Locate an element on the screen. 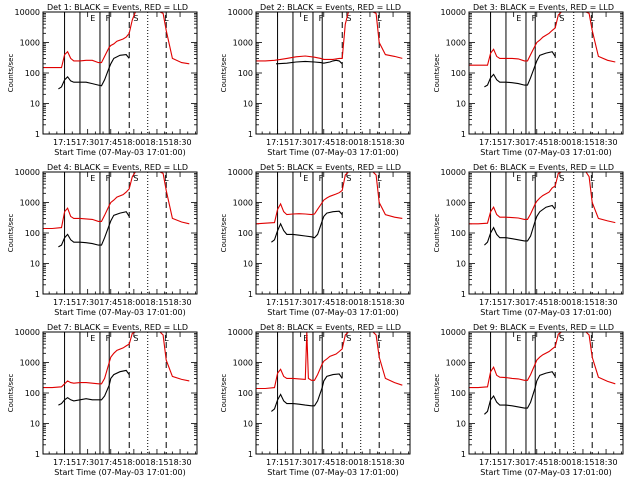  panel-title: Det 9: BLACK = Events, RED = LLD is located at coordinates (543, 327).